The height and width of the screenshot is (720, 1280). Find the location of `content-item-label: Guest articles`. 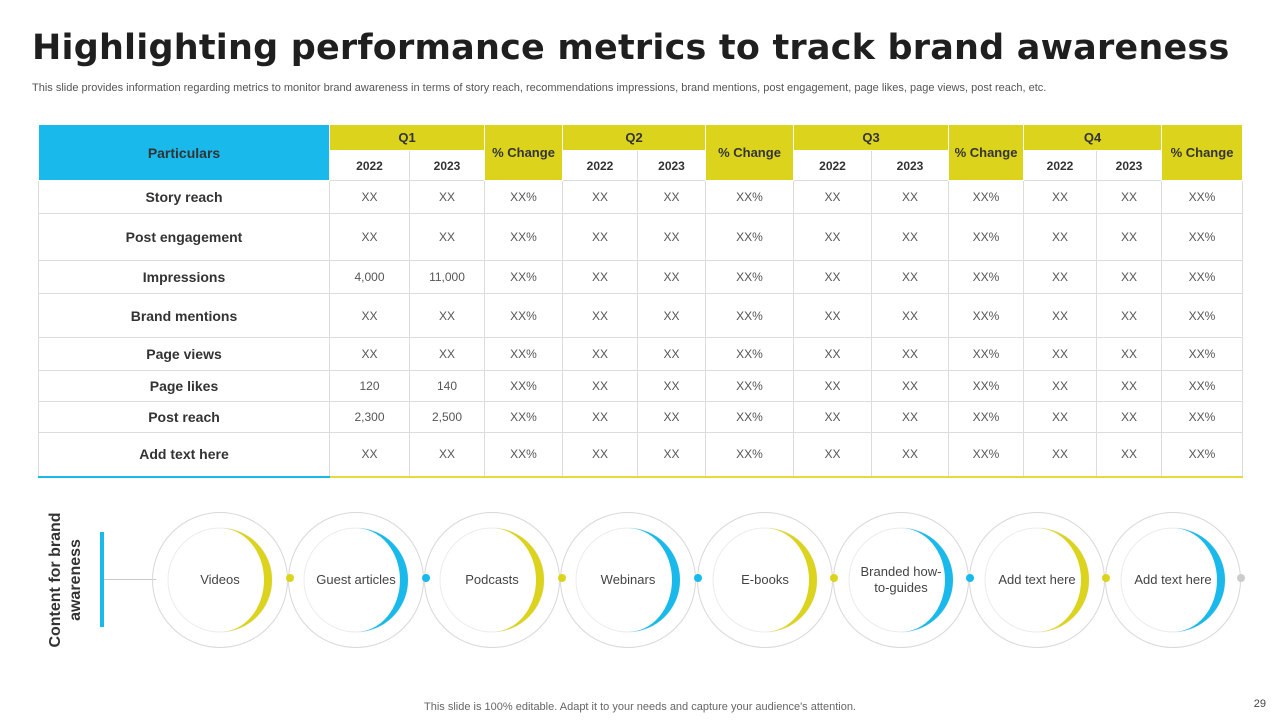

content-item-label: Guest articles is located at coordinates (356, 579).